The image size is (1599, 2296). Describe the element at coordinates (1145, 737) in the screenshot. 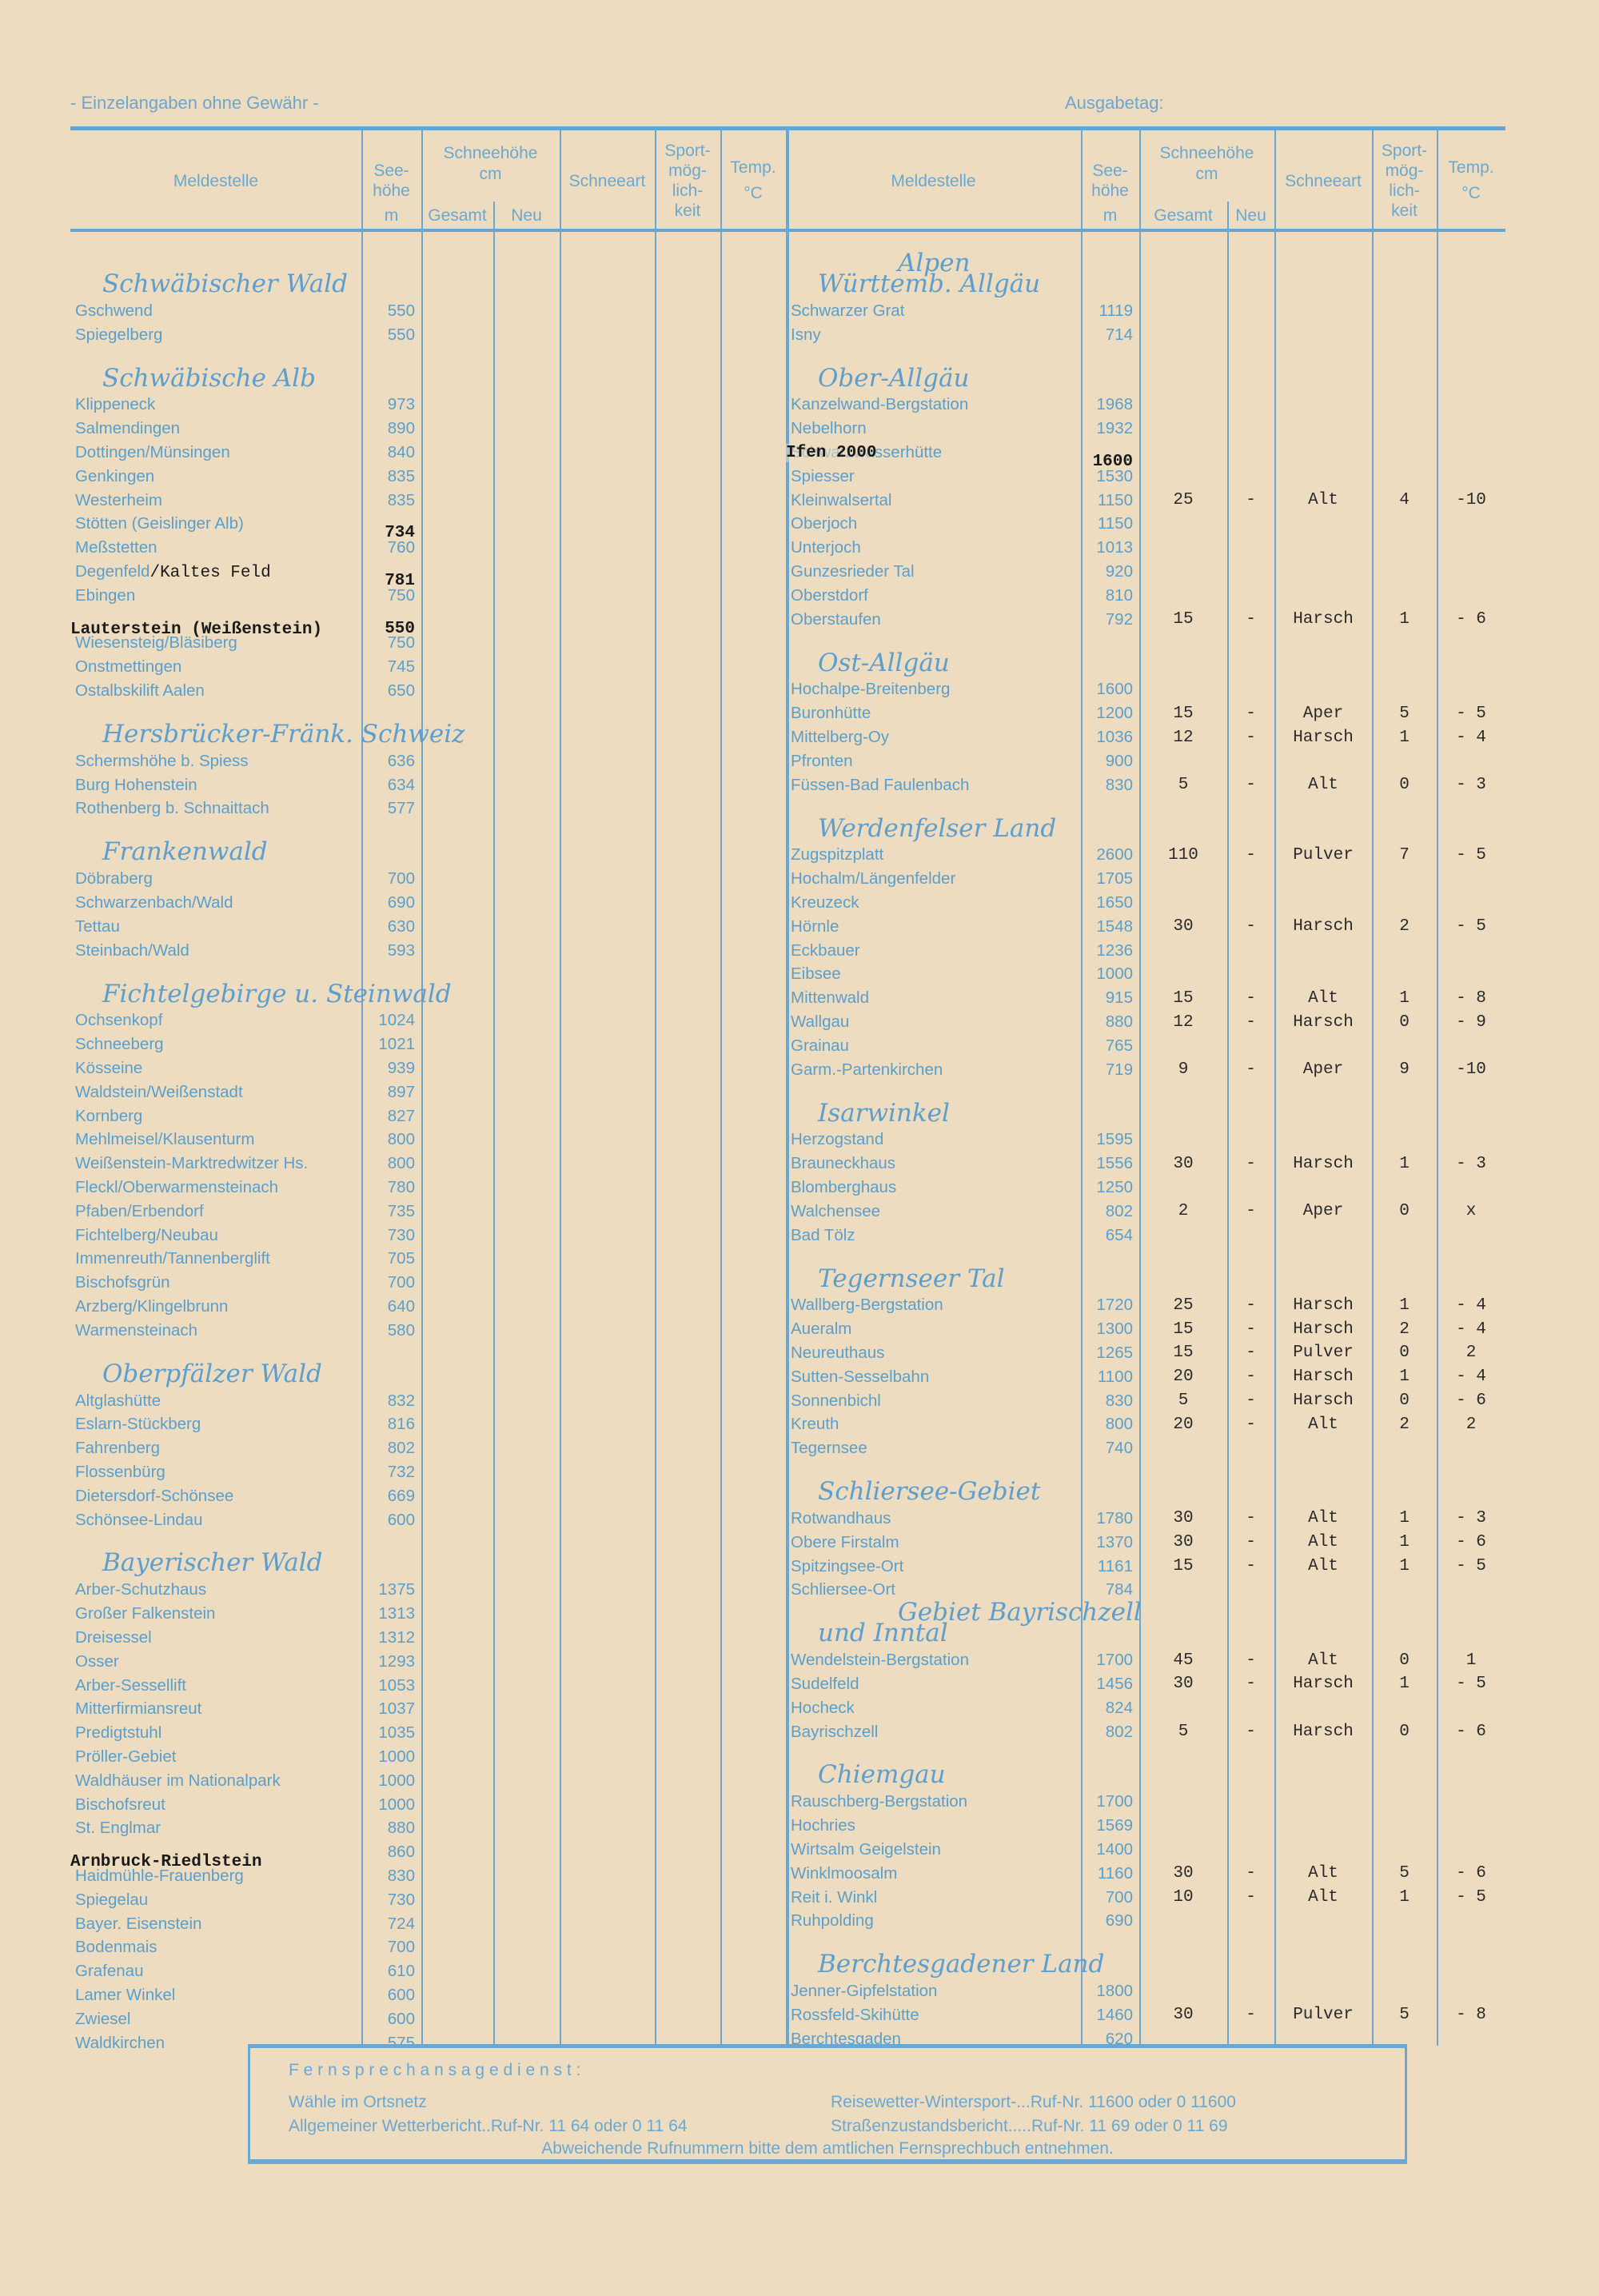

I see `table-row: Mittelberg-Oy 1036 12 - Harsch 1 - 4` at that location.